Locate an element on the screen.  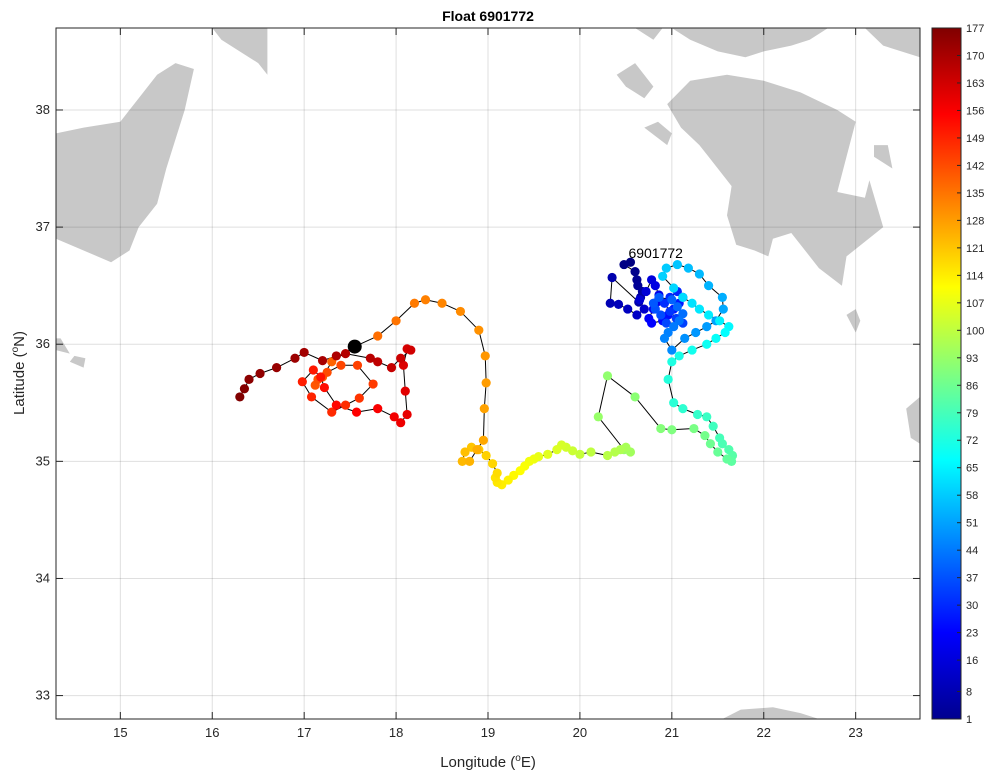
x-axis-label: Longitude (oE) is located at coordinates (488, 762).